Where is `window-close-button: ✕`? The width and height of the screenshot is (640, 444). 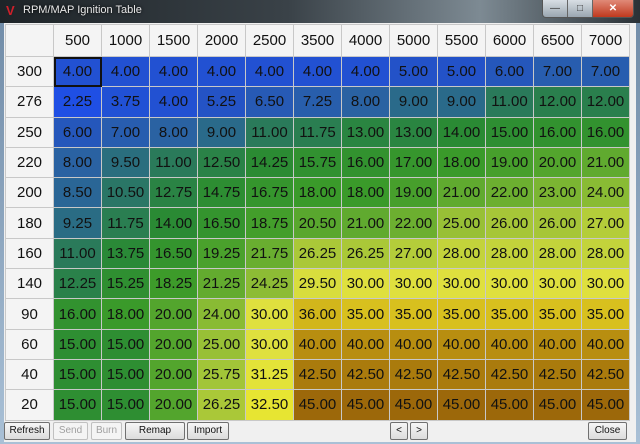
window-close-button: ✕ is located at coordinates (613, 8).